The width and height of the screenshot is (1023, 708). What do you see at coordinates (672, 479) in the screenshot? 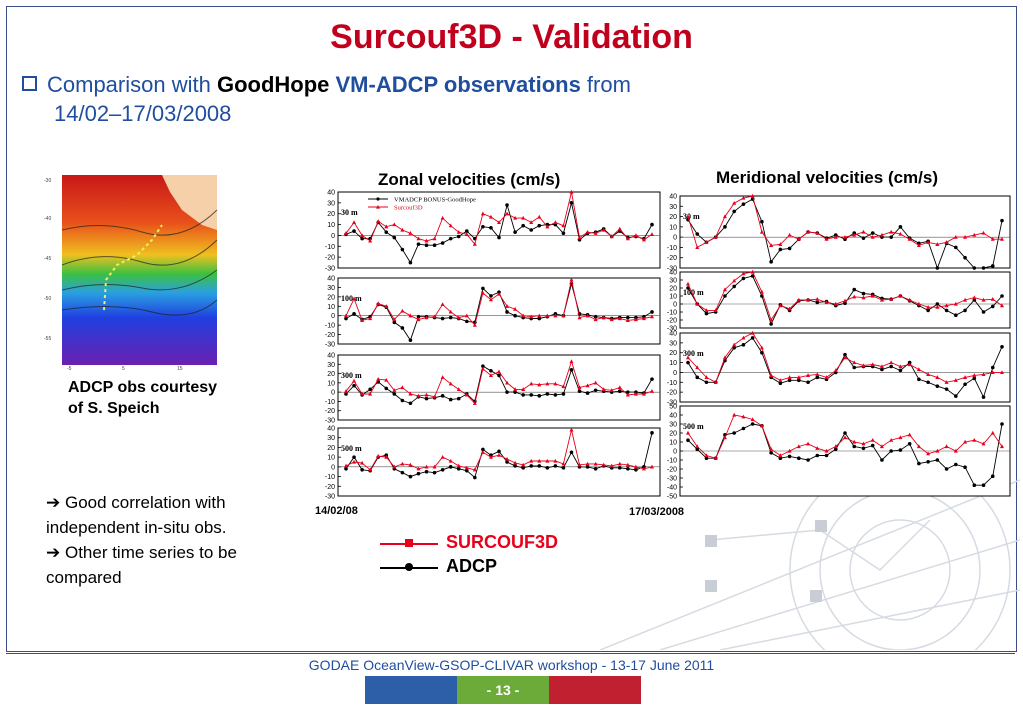
I see `meridional-500m-ytick-label: -30` at bounding box center [672, 479].